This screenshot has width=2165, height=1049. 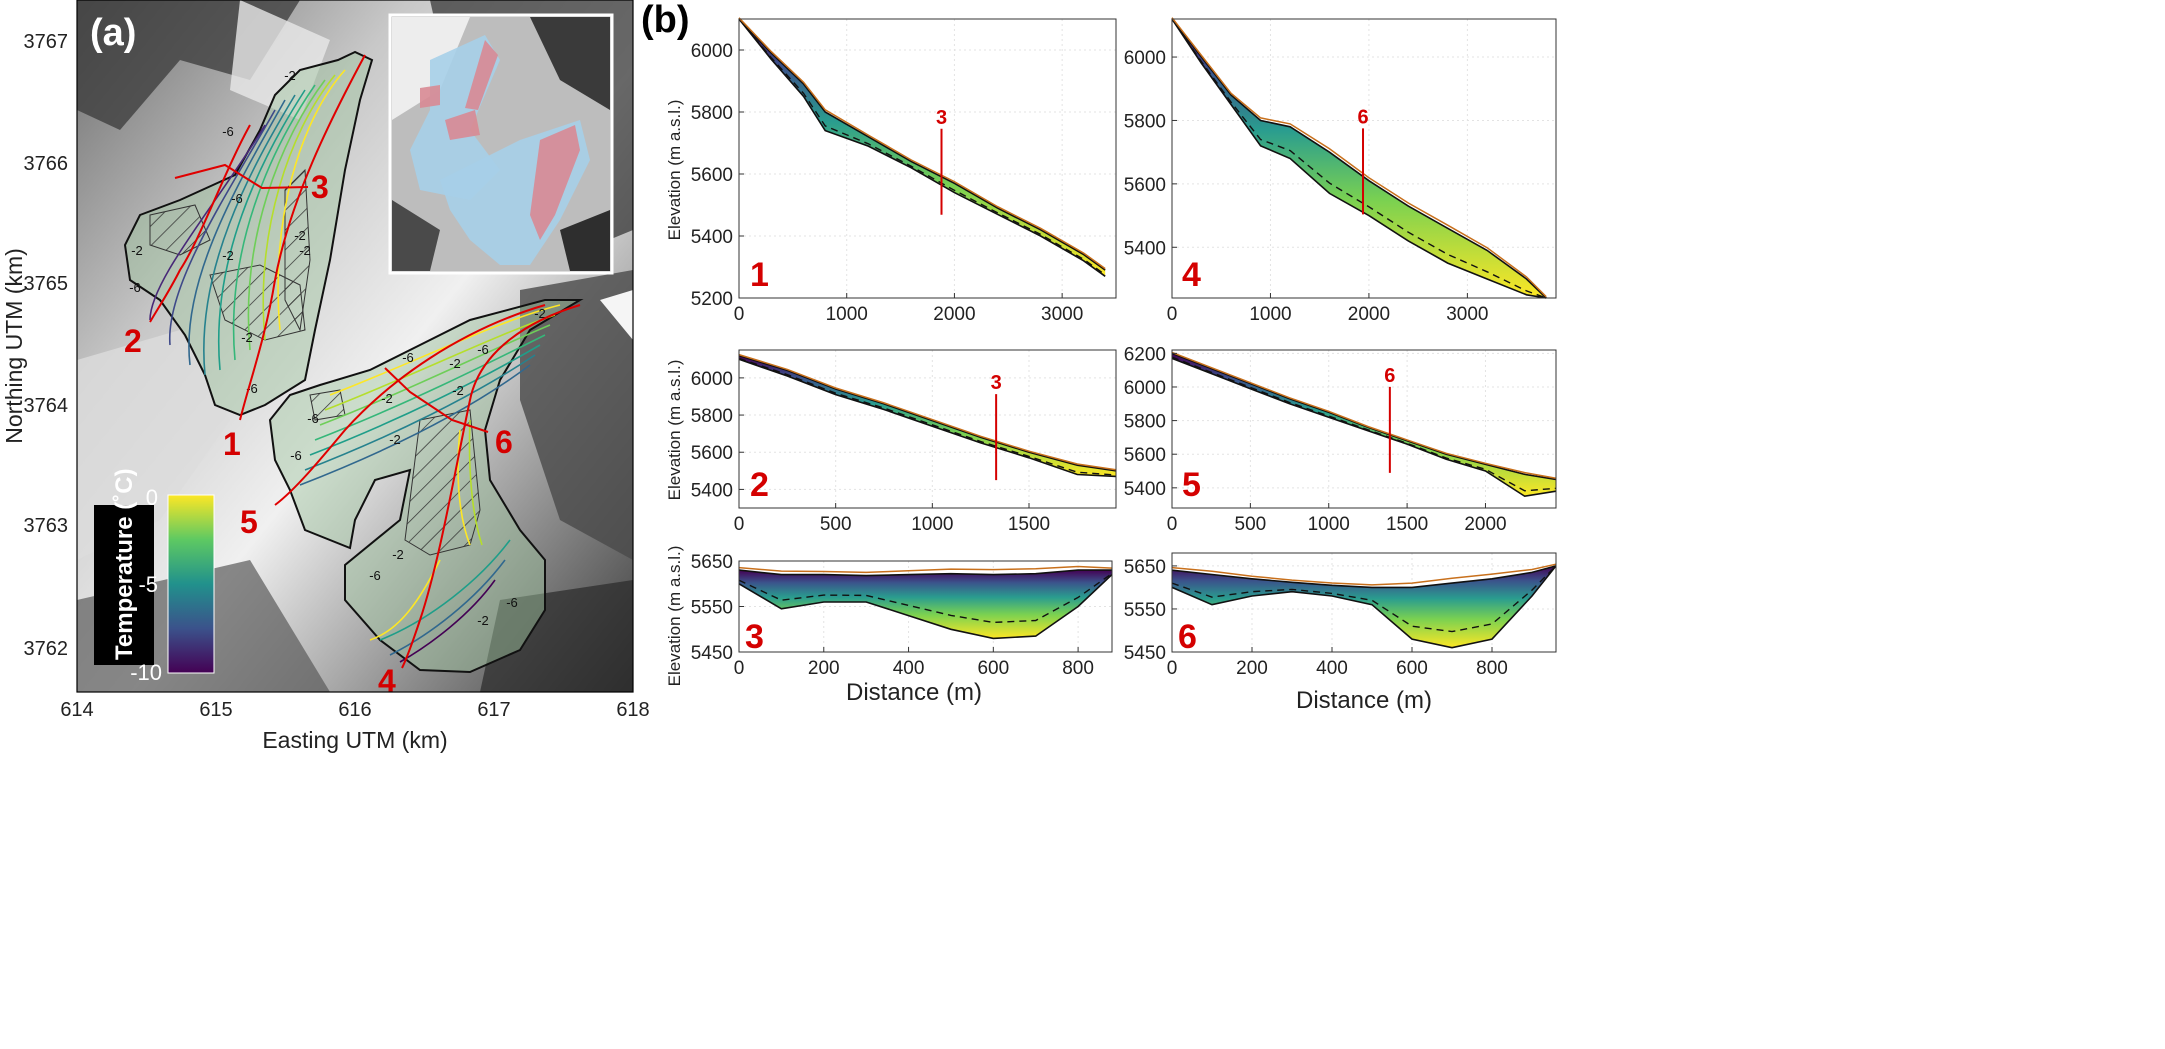 I want to click on profile-4-bed-line, so click(x=1359, y=158).